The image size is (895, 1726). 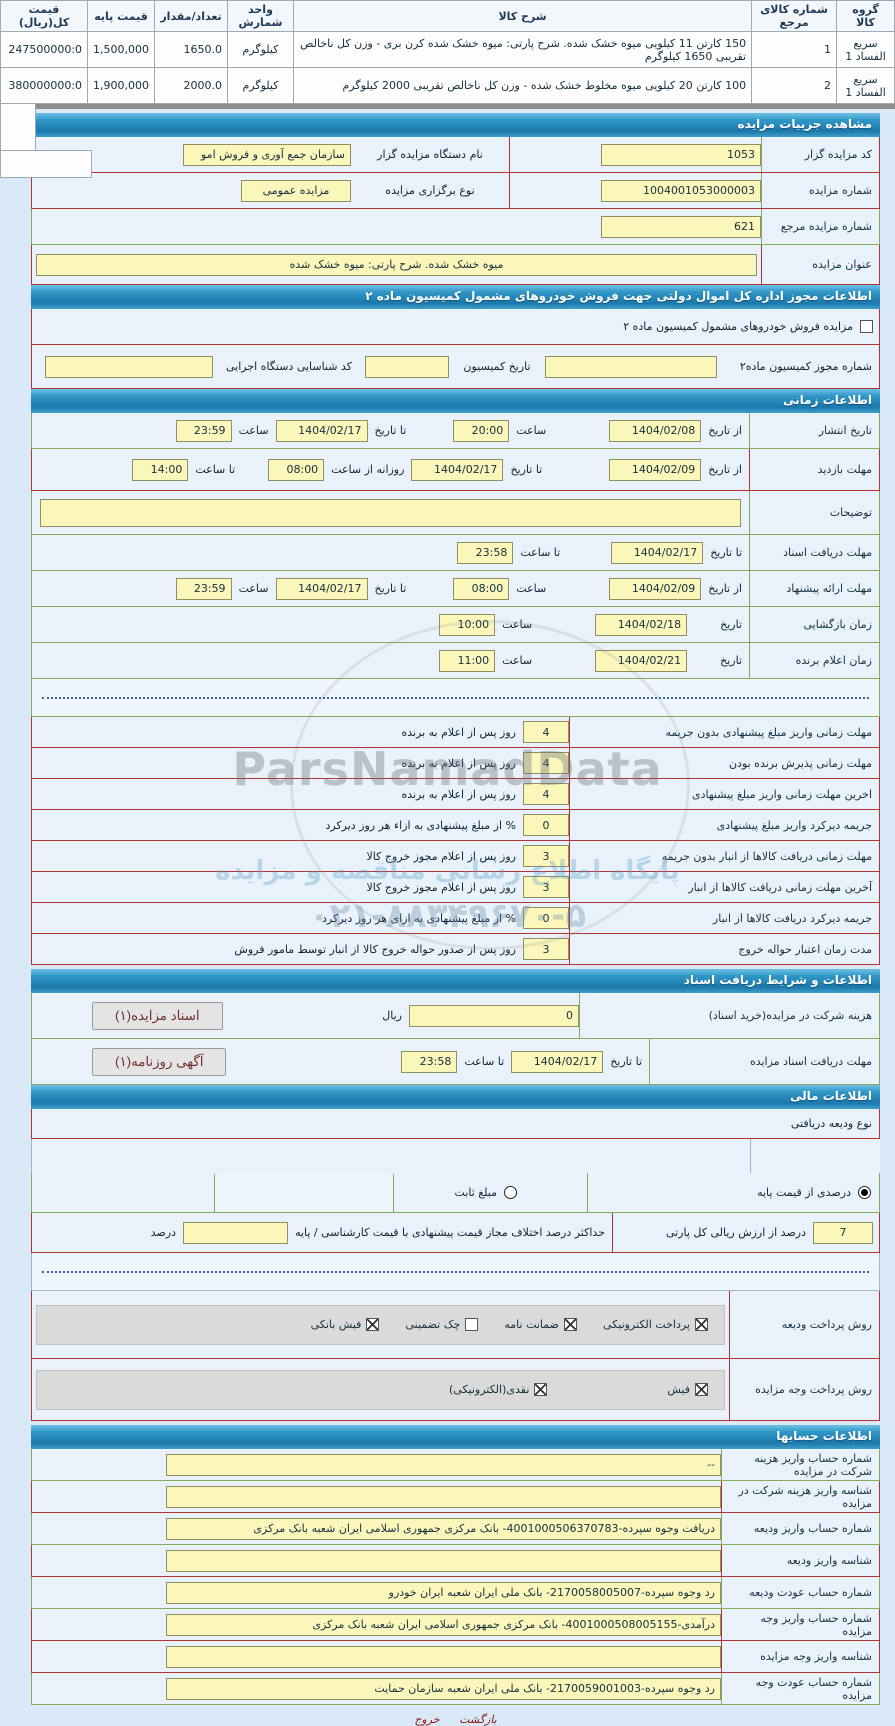 I want to click on auction-type-field: مزایده عمومی, so click(x=296, y=190).